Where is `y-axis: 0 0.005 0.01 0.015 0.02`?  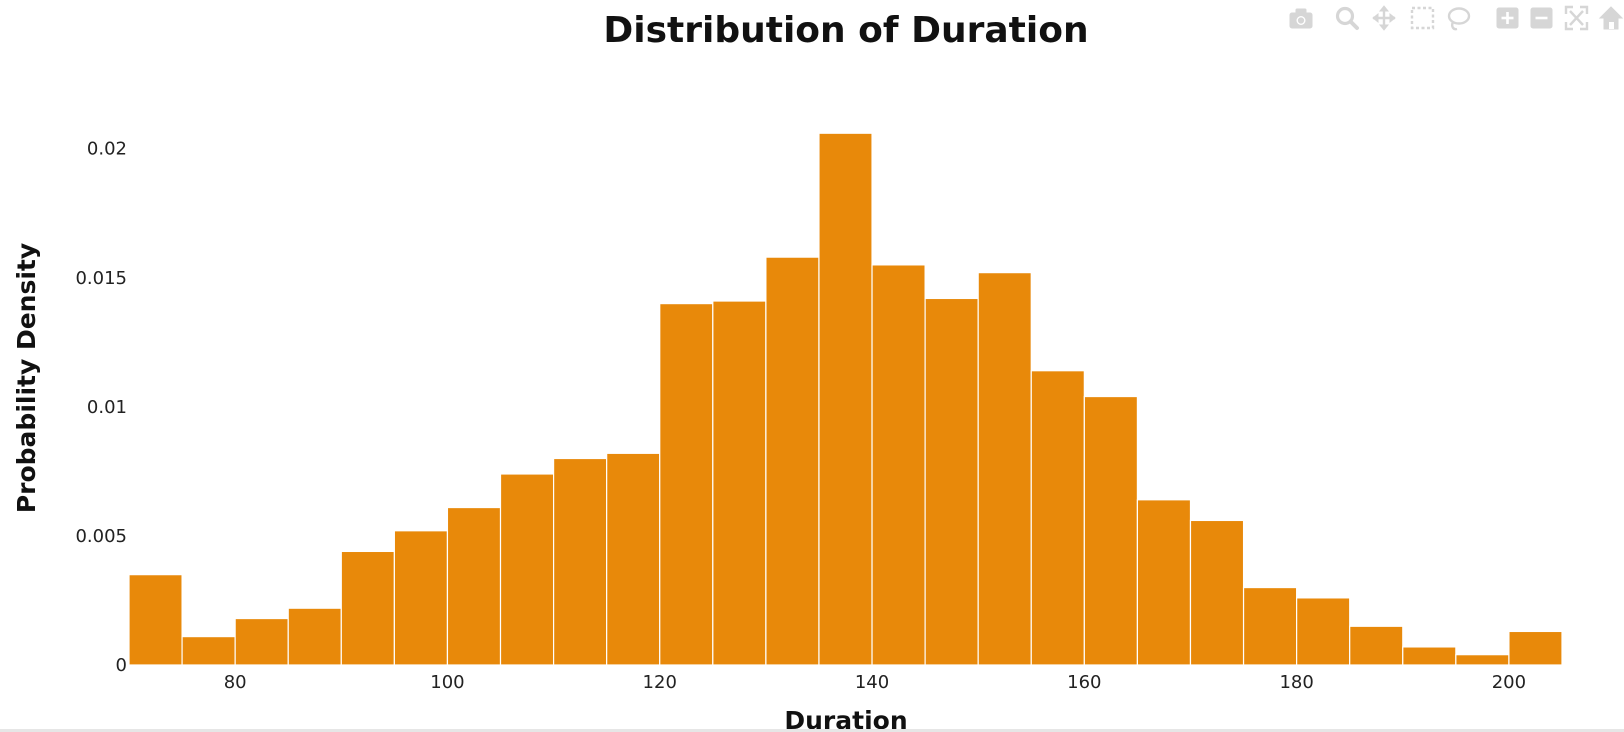 y-axis: 0 0.005 0.01 0.015 0.02 is located at coordinates (101, 407).